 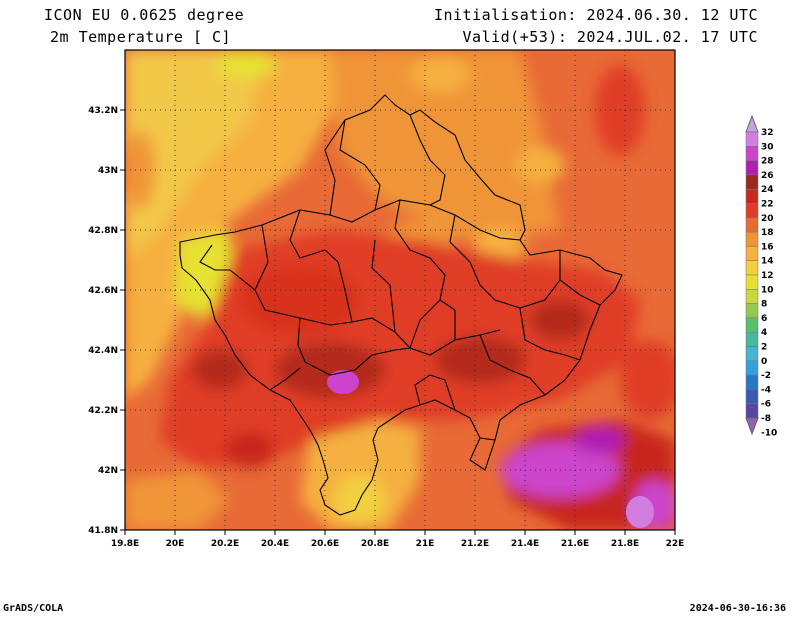 I want to click on colorbar-label: 8, so click(x=764, y=305).